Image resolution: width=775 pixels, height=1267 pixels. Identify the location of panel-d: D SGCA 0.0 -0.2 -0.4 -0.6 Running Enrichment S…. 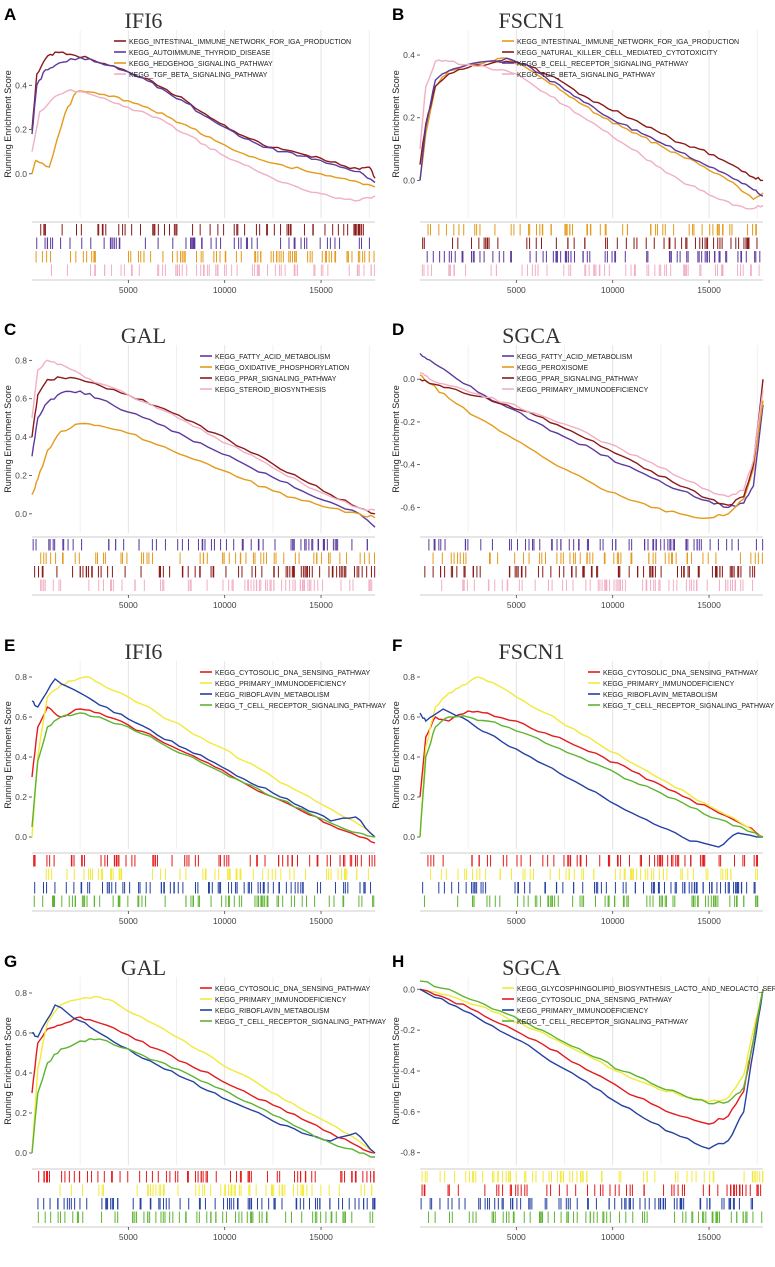
(581, 475).